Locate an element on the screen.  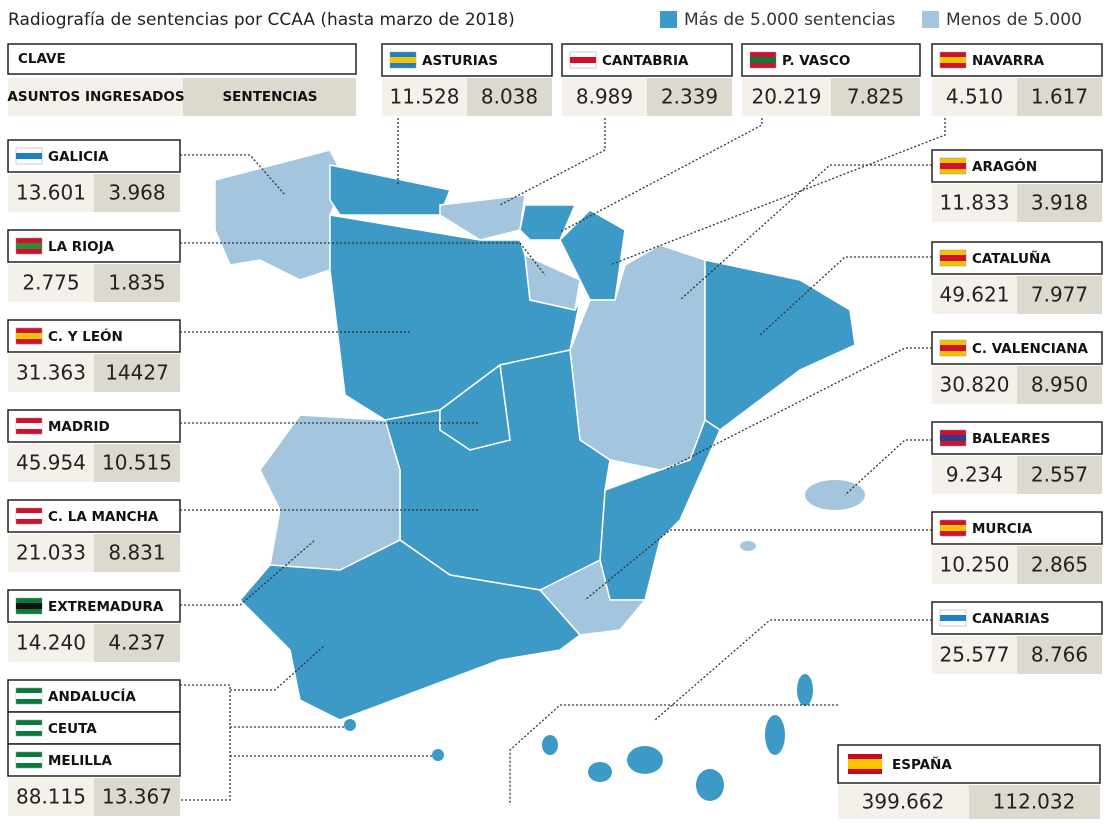
sentencias-value: 4.237 is located at coordinates (136, 643).